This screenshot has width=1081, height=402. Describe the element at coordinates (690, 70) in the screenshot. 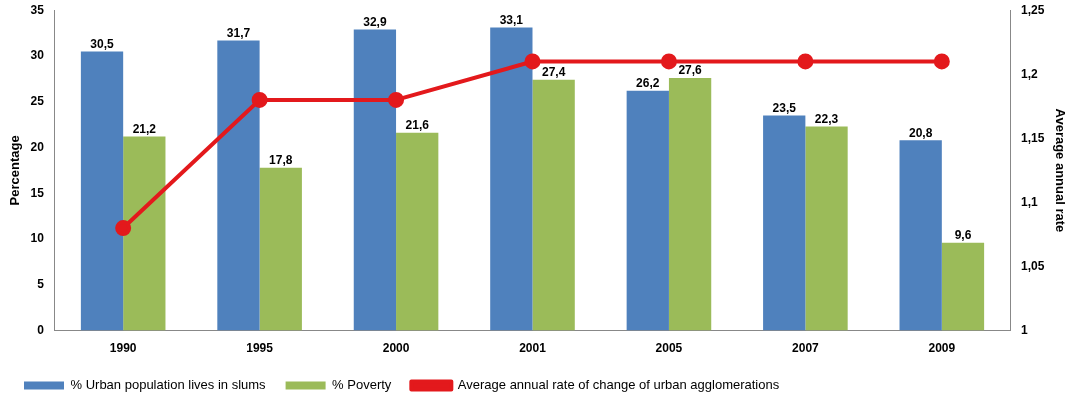

I see `data-label: 27,6` at that location.